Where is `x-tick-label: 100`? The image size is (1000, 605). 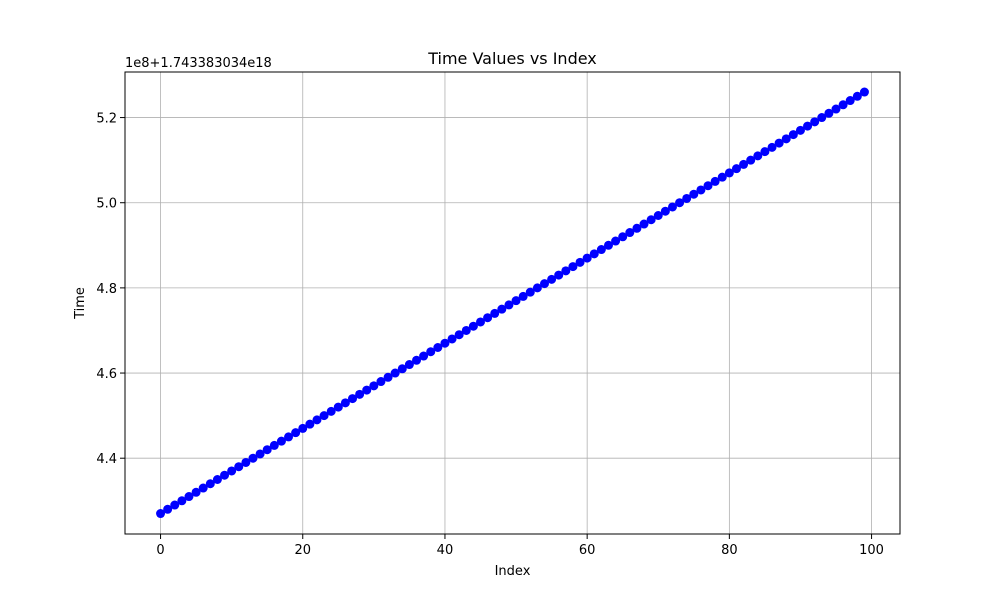 x-tick-label: 100 is located at coordinates (871, 550).